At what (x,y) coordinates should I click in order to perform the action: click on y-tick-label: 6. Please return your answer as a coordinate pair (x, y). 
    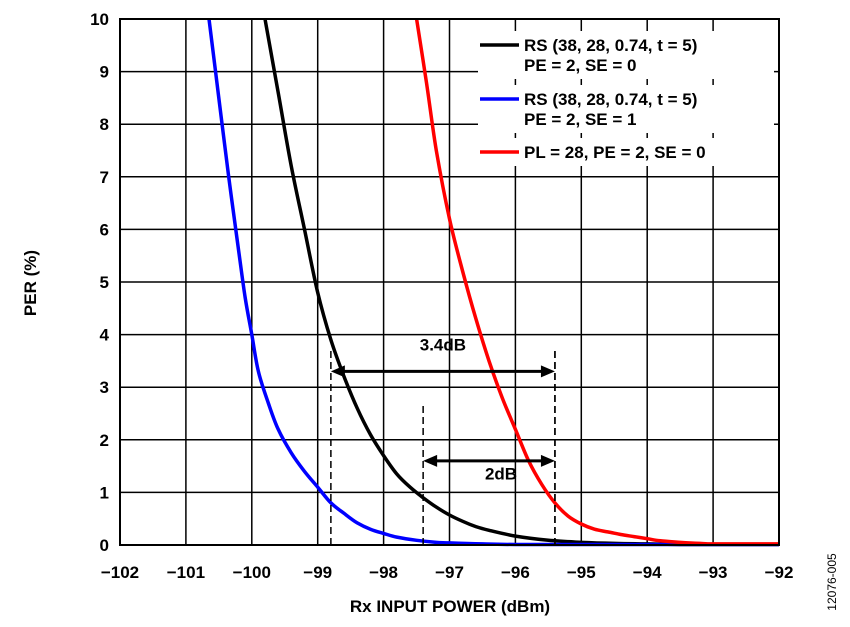
    Looking at the image, I should click on (104, 229).